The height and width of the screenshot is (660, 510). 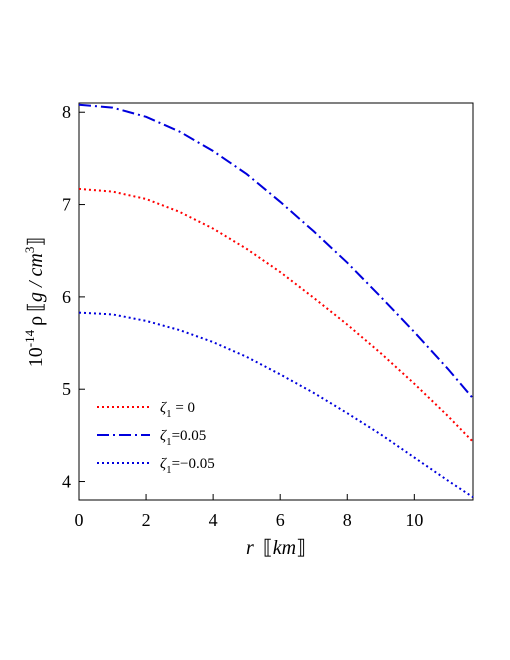 I want to click on y-tick-label: 4, so click(x=66, y=482).